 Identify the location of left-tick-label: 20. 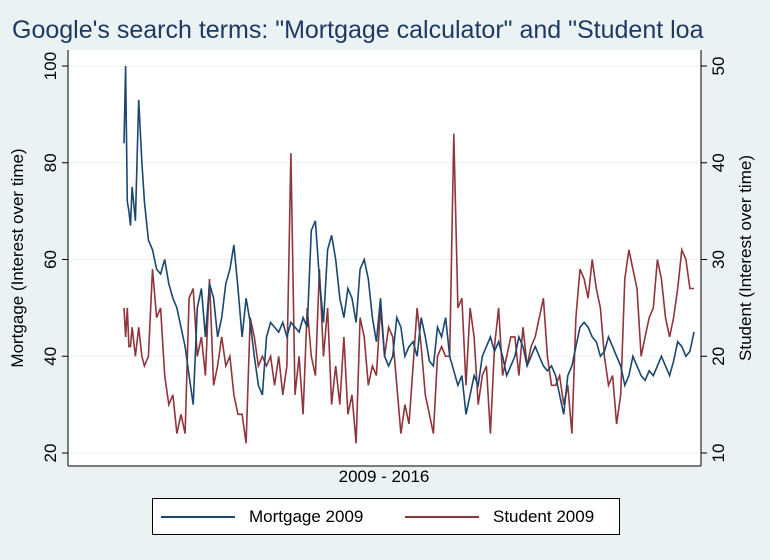
(50, 453).